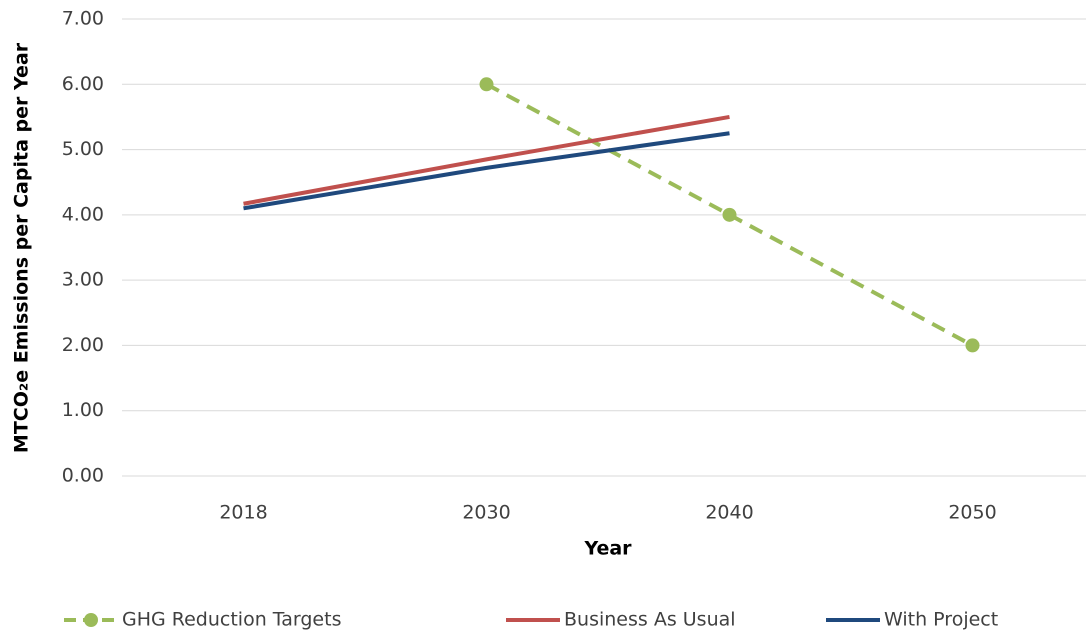 This screenshot has height=638, width=1086. What do you see at coordinates (650, 620) in the screenshot?
I see `legend-label: Business As Usual` at bounding box center [650, 620].